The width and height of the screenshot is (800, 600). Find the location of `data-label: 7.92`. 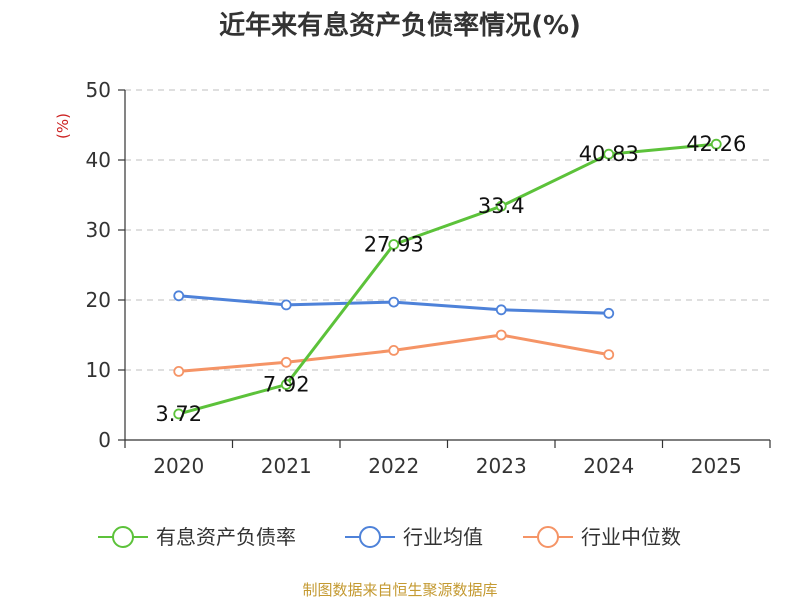

data-label: 7.92 is located at coordinates (286, 385).